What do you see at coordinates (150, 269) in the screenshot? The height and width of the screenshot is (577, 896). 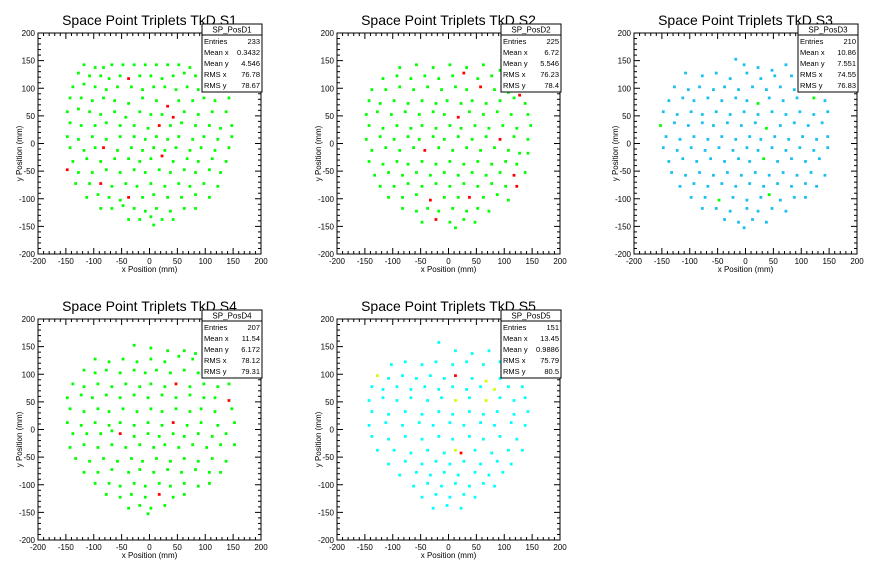 I see `x-axis-label: x Position (mm)` at bounding box center [150, 269].